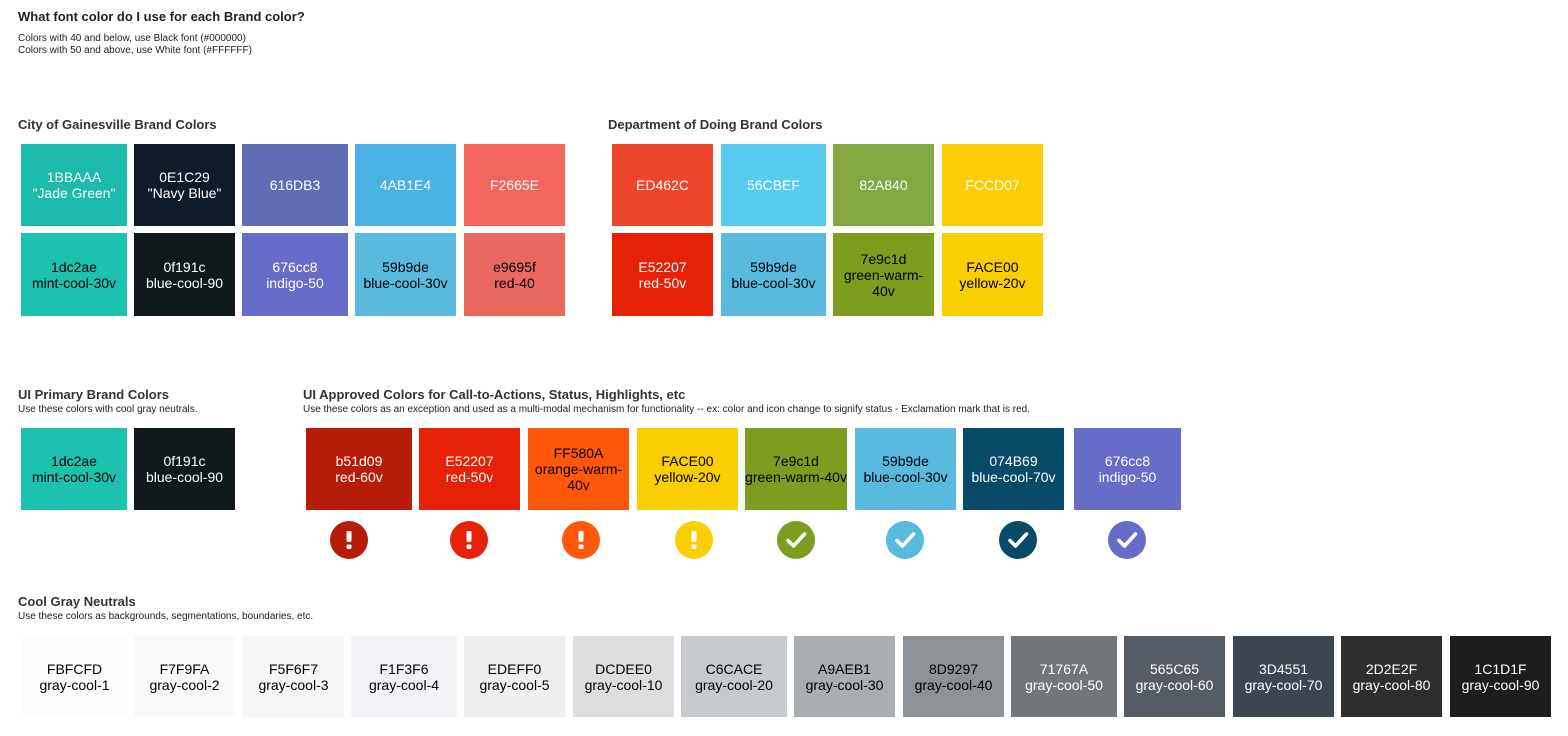 This screenshot has height=736, width=1568. Describe the element at coordinates (77, 601) in the screenshot. I see `cool-gray-heading: Cool Gray Neutrals` at that location.